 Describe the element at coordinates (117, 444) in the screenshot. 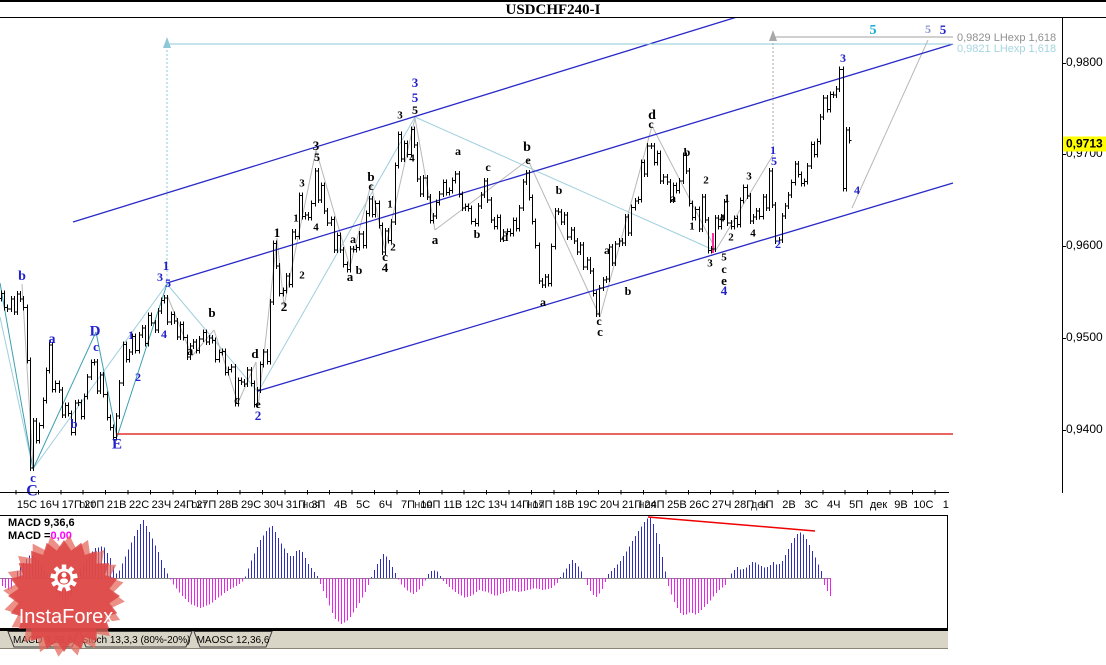

I see `wave-label-E: E` at that location.